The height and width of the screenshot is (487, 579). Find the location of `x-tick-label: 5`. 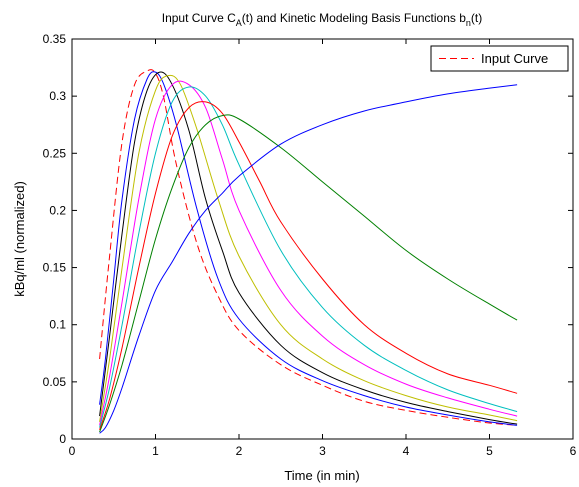

x-tick-label: 5 is located at coordinates (489, 451).